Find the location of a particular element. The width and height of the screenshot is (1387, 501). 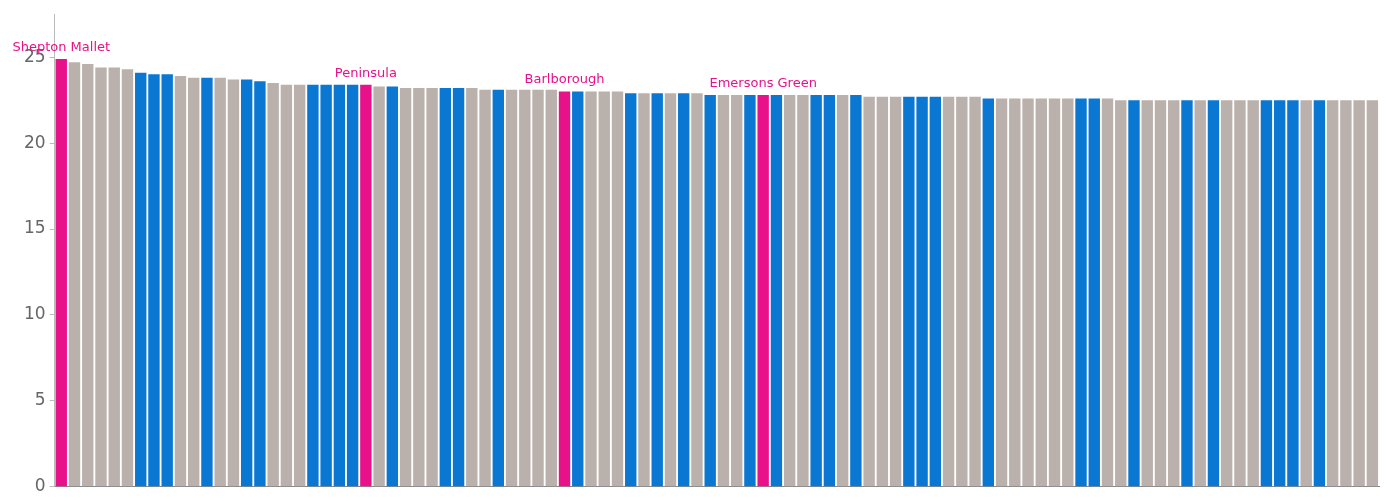

y-tick-label: 10 is located at coordinates (34, 313).